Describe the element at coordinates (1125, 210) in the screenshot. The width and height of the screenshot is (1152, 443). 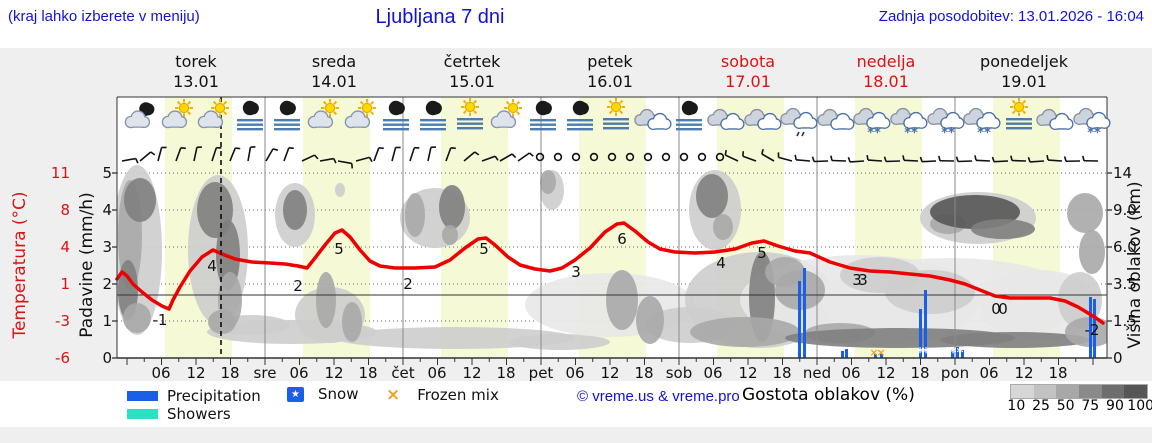
I see `cloud-axis-label: 9.0` at that location.